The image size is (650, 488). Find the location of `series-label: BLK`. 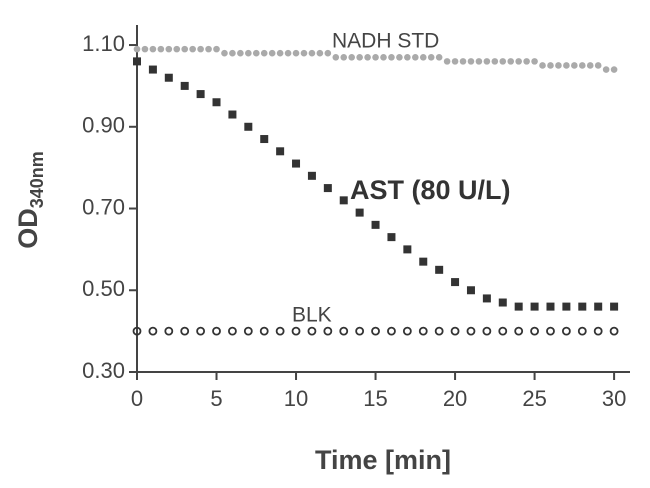

series-label: BLK is located at coordinates (312, 315).